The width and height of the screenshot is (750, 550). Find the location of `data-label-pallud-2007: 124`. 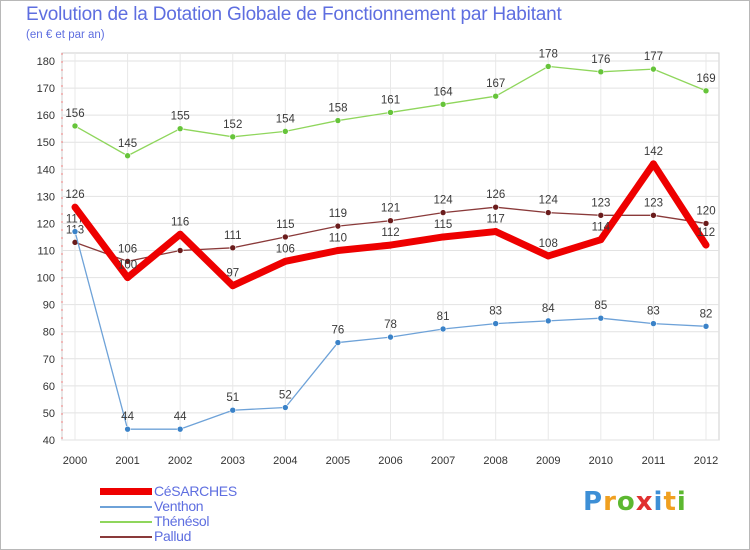

data-label-pallud-2007: 124 is located at coordinates (443, 201).